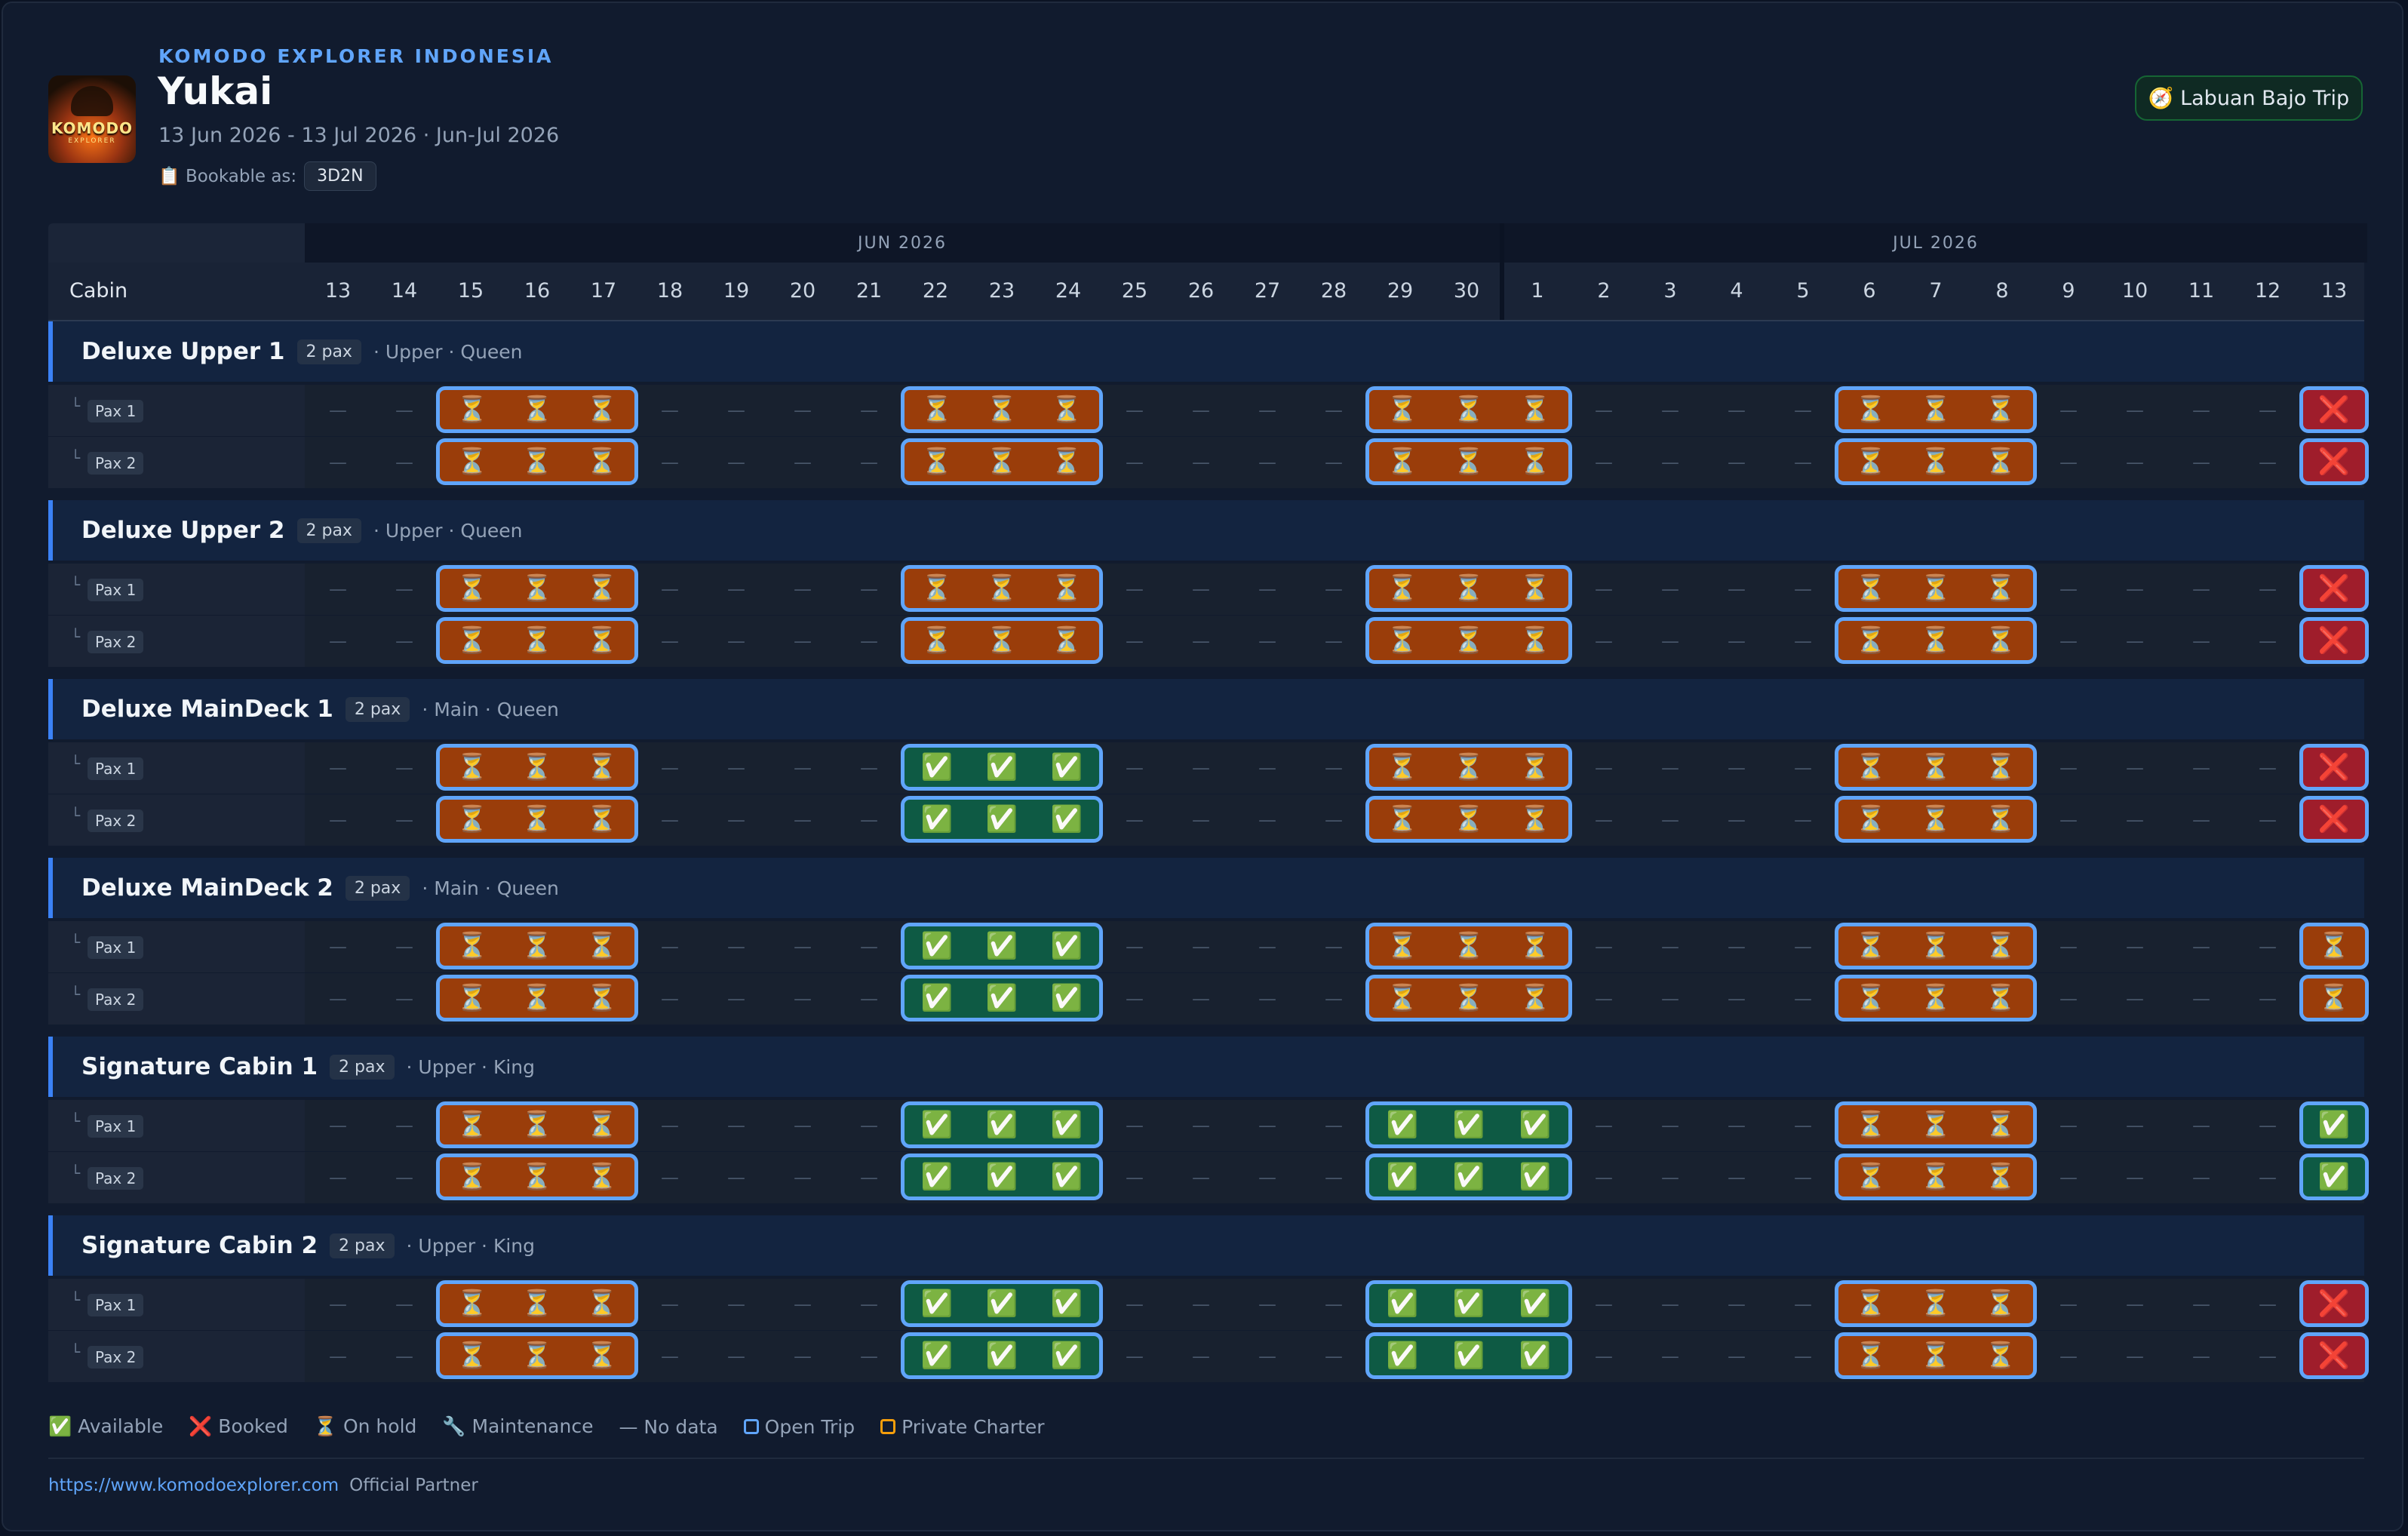  Describe the element at coordinates (1670, 291) in the screenshot. I see `day-header: 3` at that location.